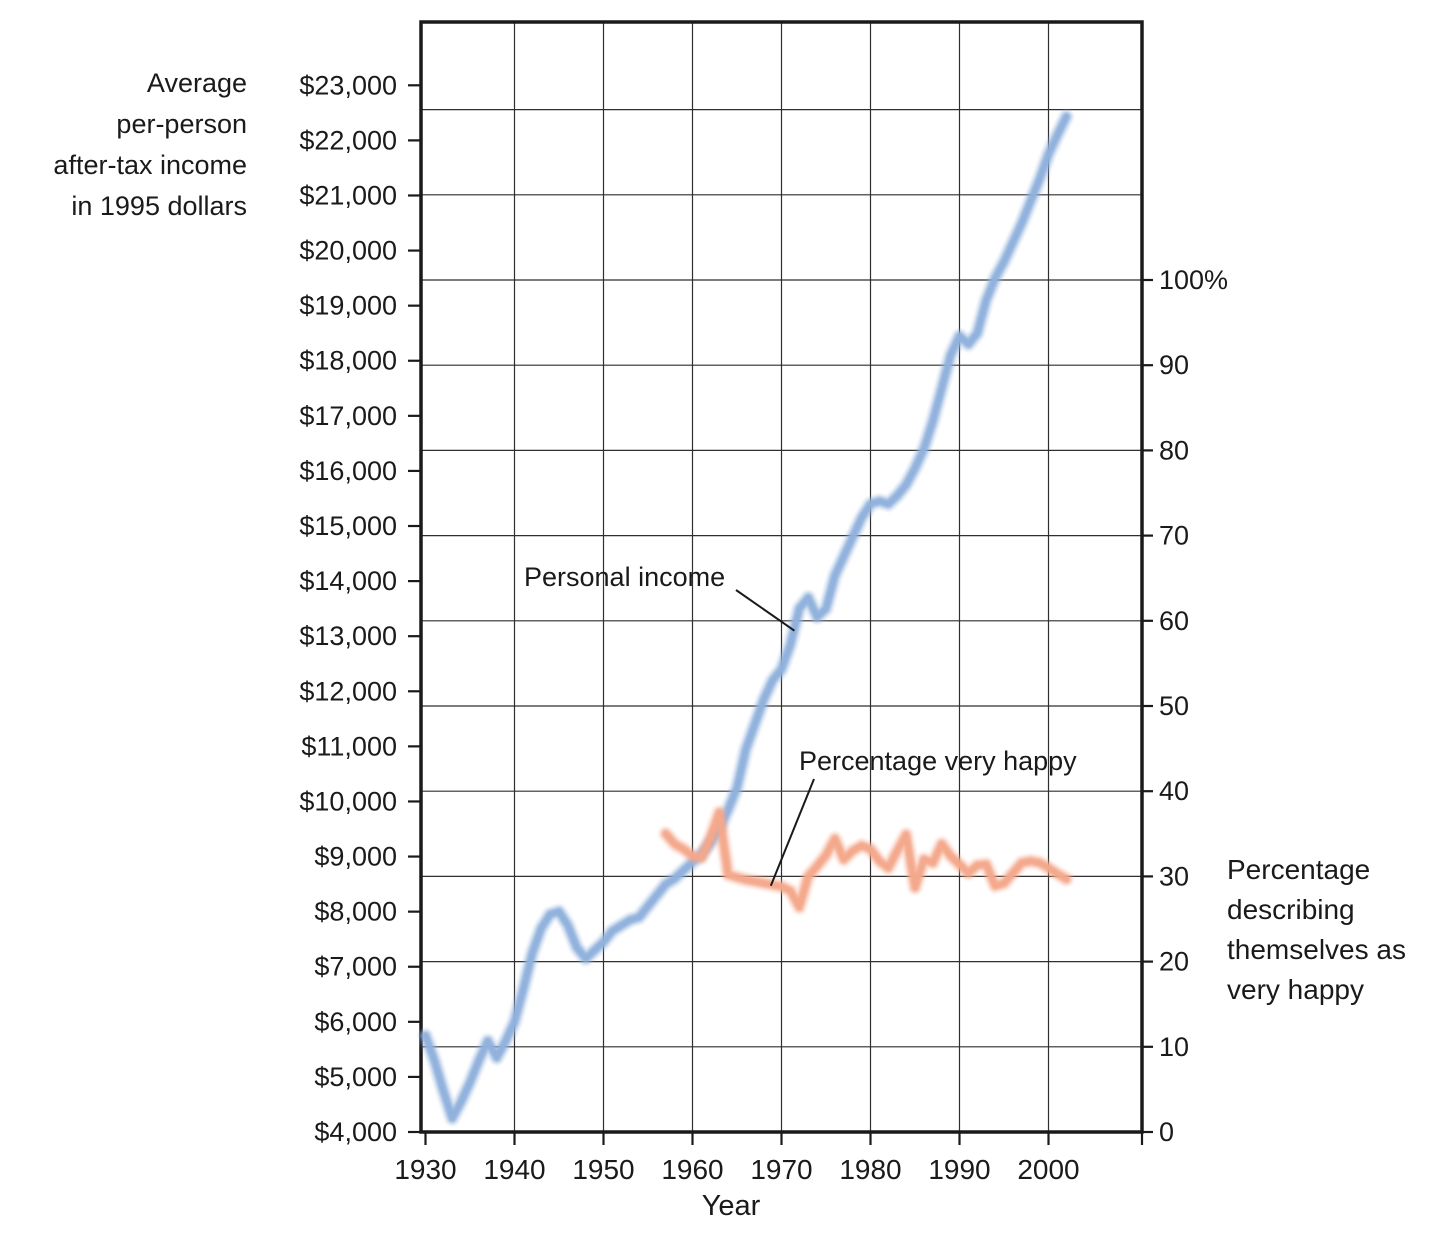 This screenshot has width=1446, height=1244. What do you see at coordinates (1174, 450) in the screenshot?
I see `right-axis-tick-label: 80` at bounding box center [1174, 450].